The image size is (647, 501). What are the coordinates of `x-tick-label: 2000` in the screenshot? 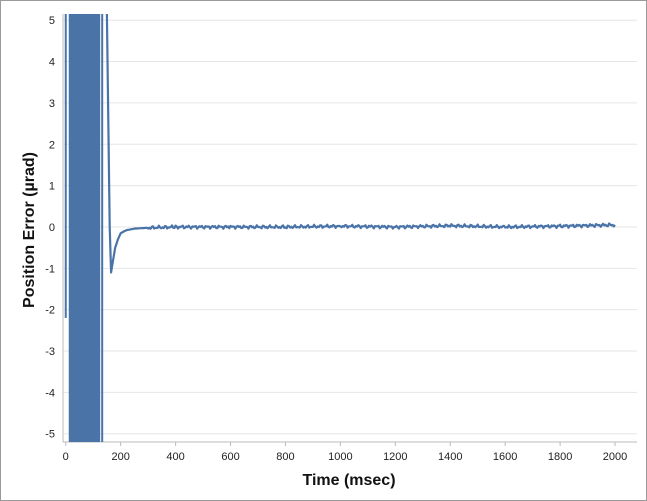 It's located at (615, 457).